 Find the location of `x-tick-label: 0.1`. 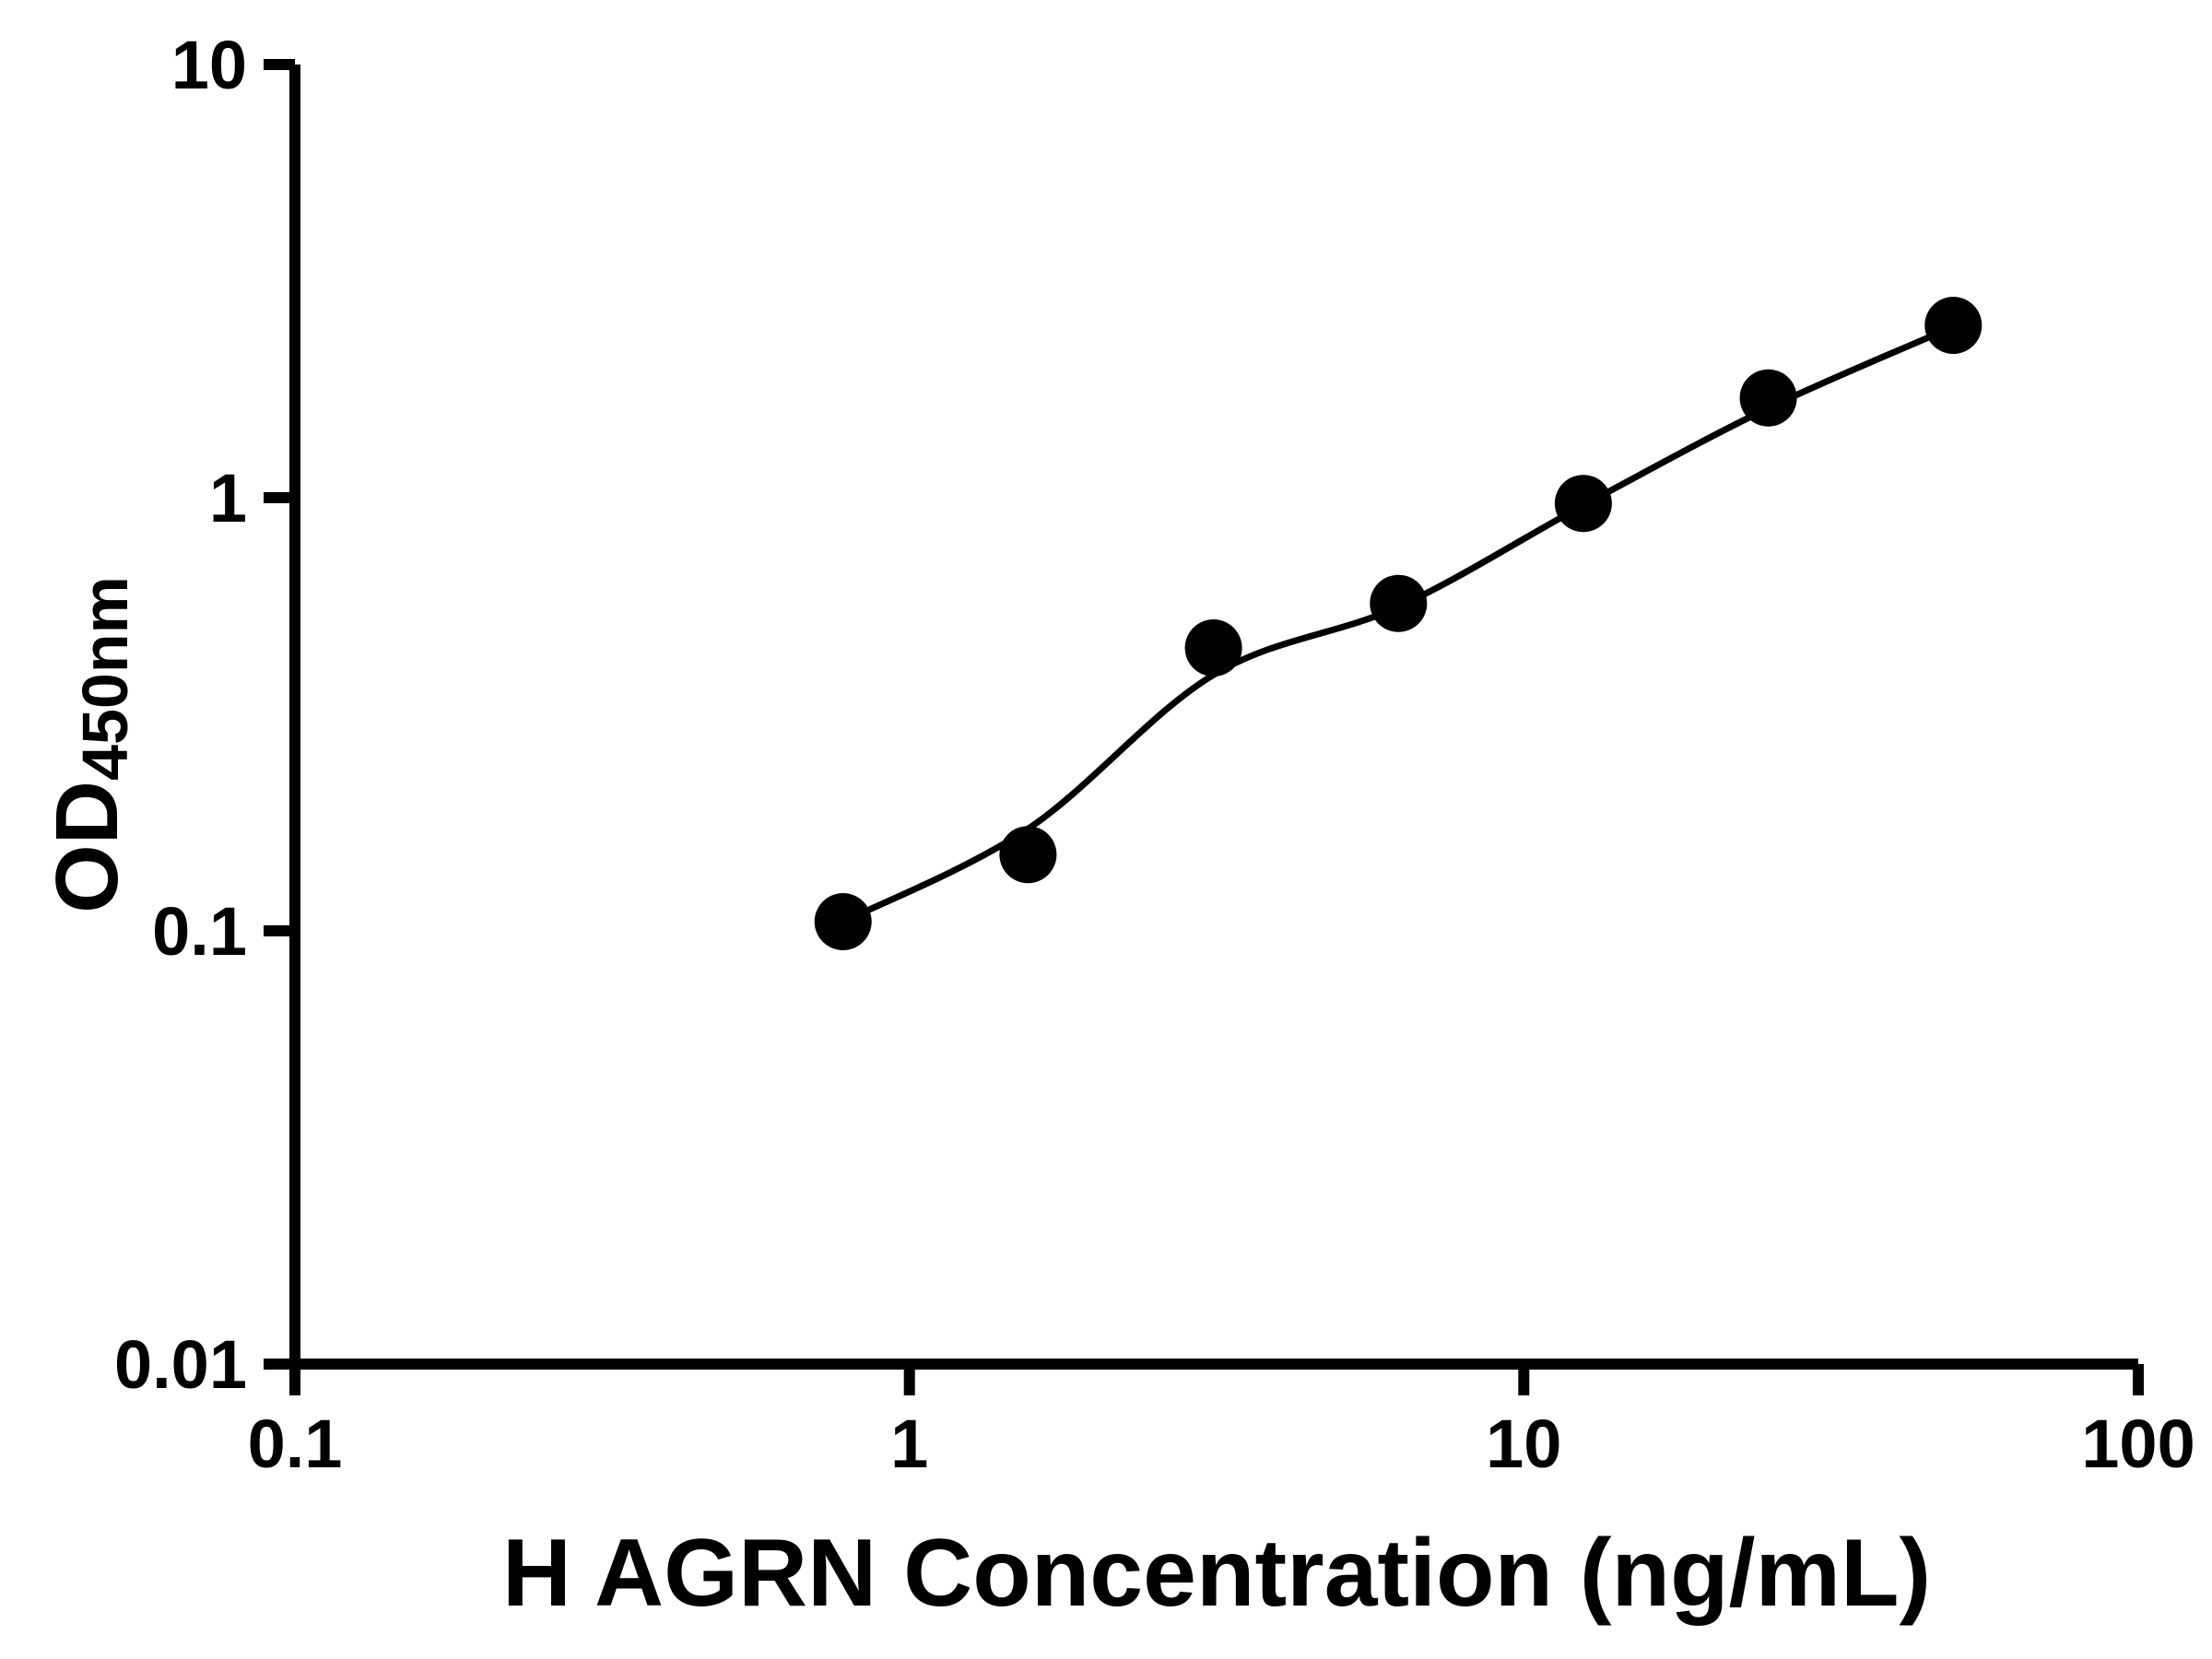

x-tick-label: 0.1 is located at coordinates (295, 1444).